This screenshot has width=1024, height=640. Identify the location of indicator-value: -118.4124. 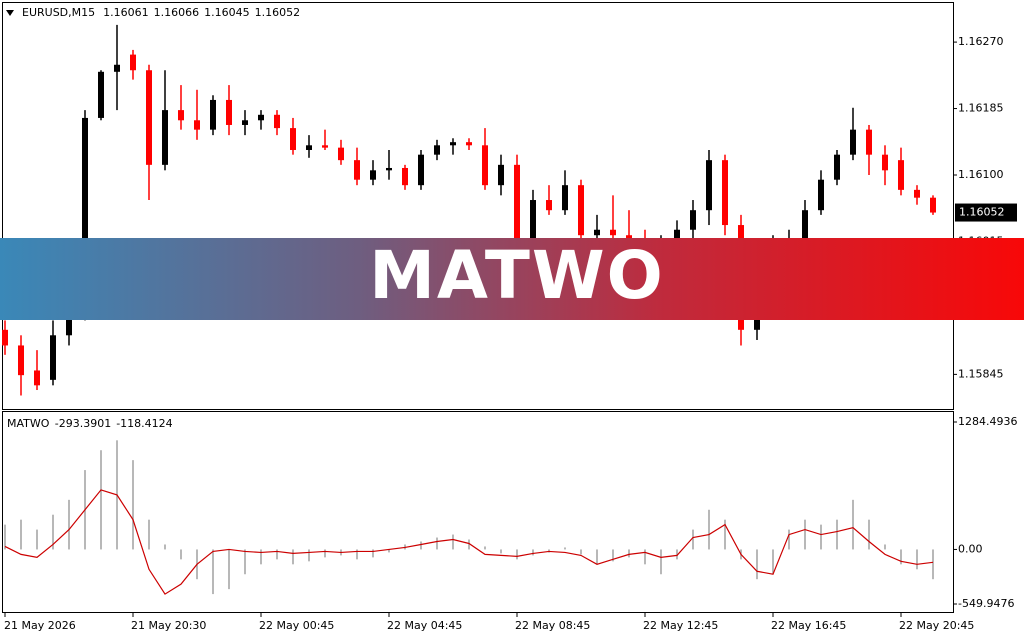
(144, 423).